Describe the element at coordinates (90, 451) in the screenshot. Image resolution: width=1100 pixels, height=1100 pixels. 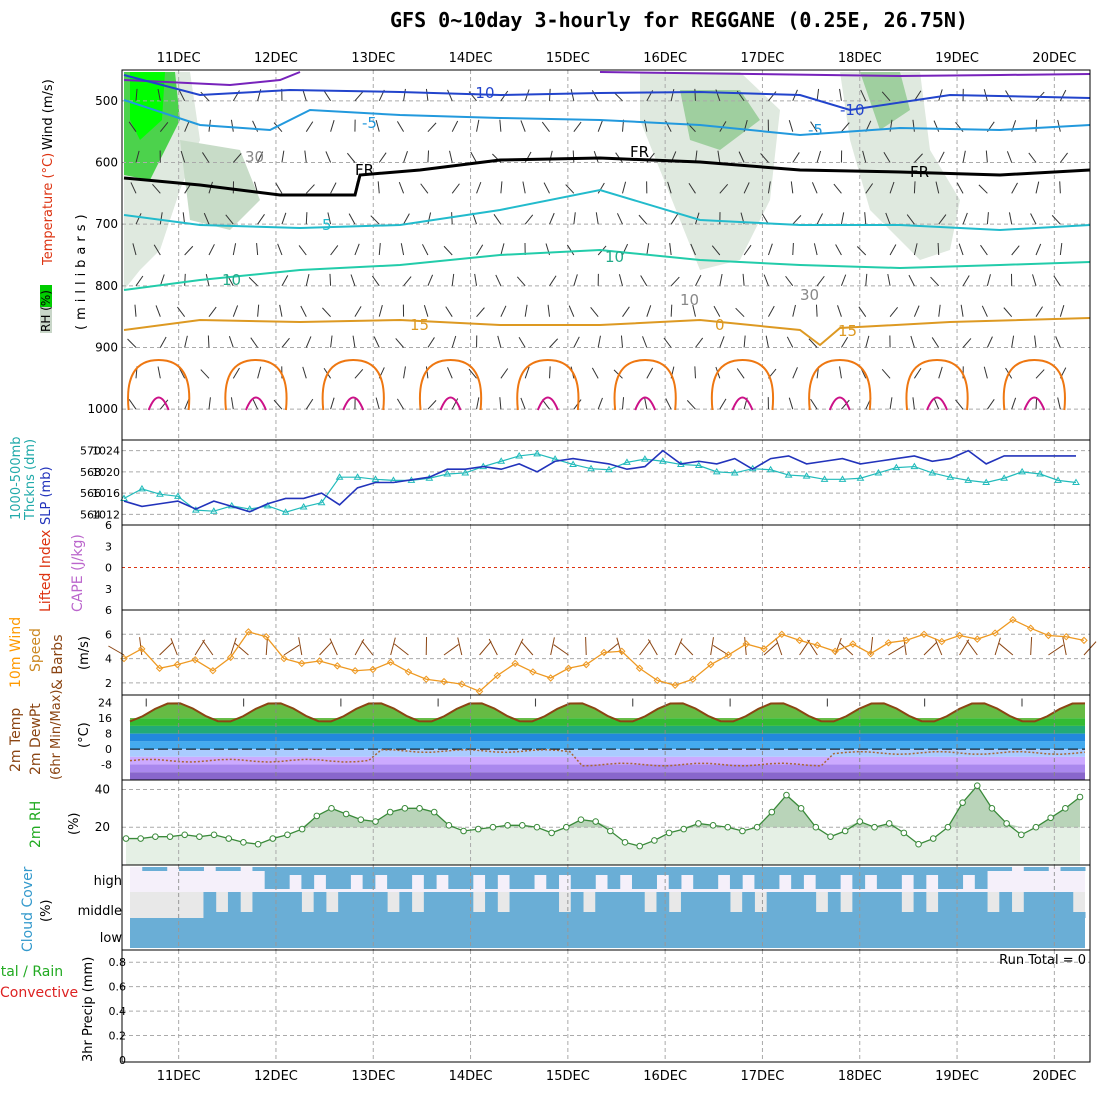
I see `y-tick-label: 570` at that location.